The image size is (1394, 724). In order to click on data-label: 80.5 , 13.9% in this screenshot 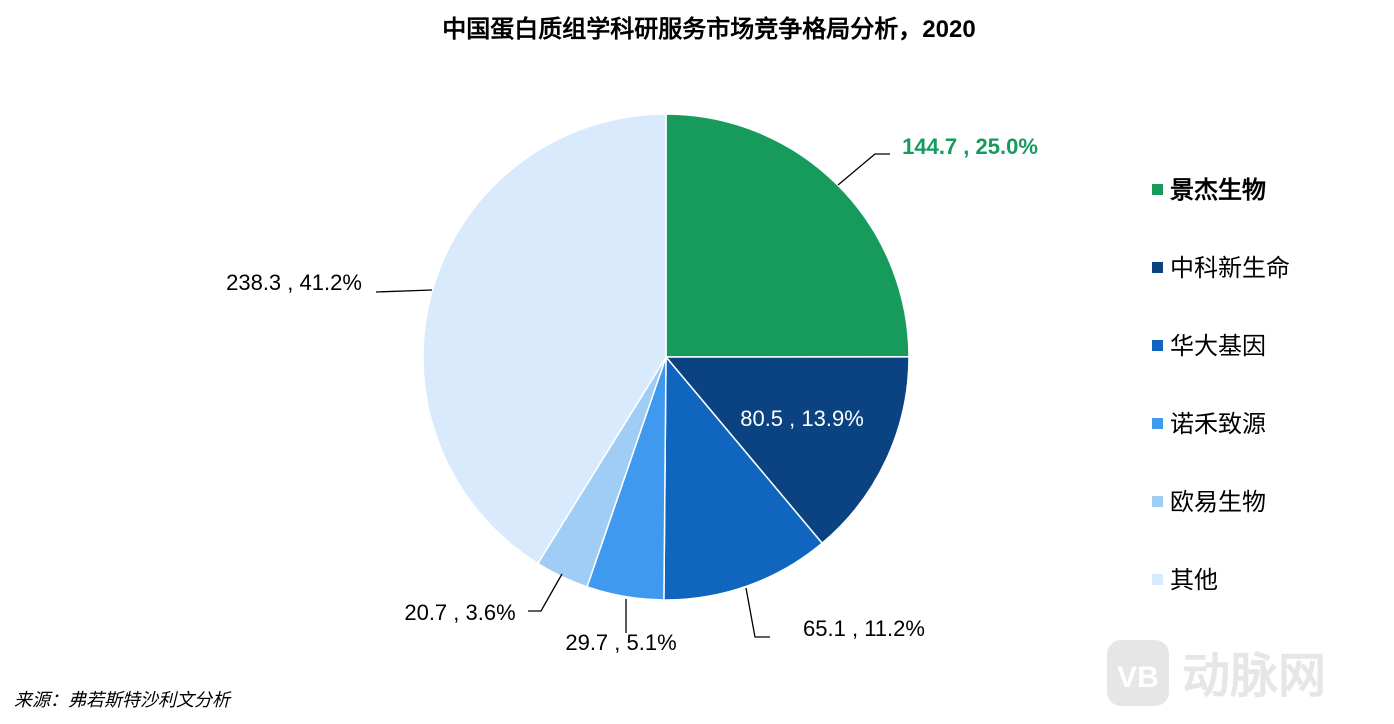, I will do `click(802, 418)`.